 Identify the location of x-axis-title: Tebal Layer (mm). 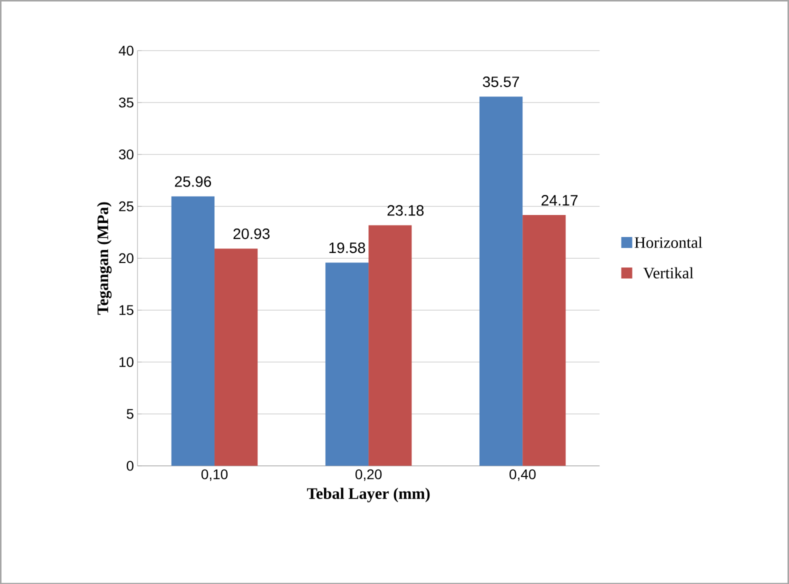
(368, 495).